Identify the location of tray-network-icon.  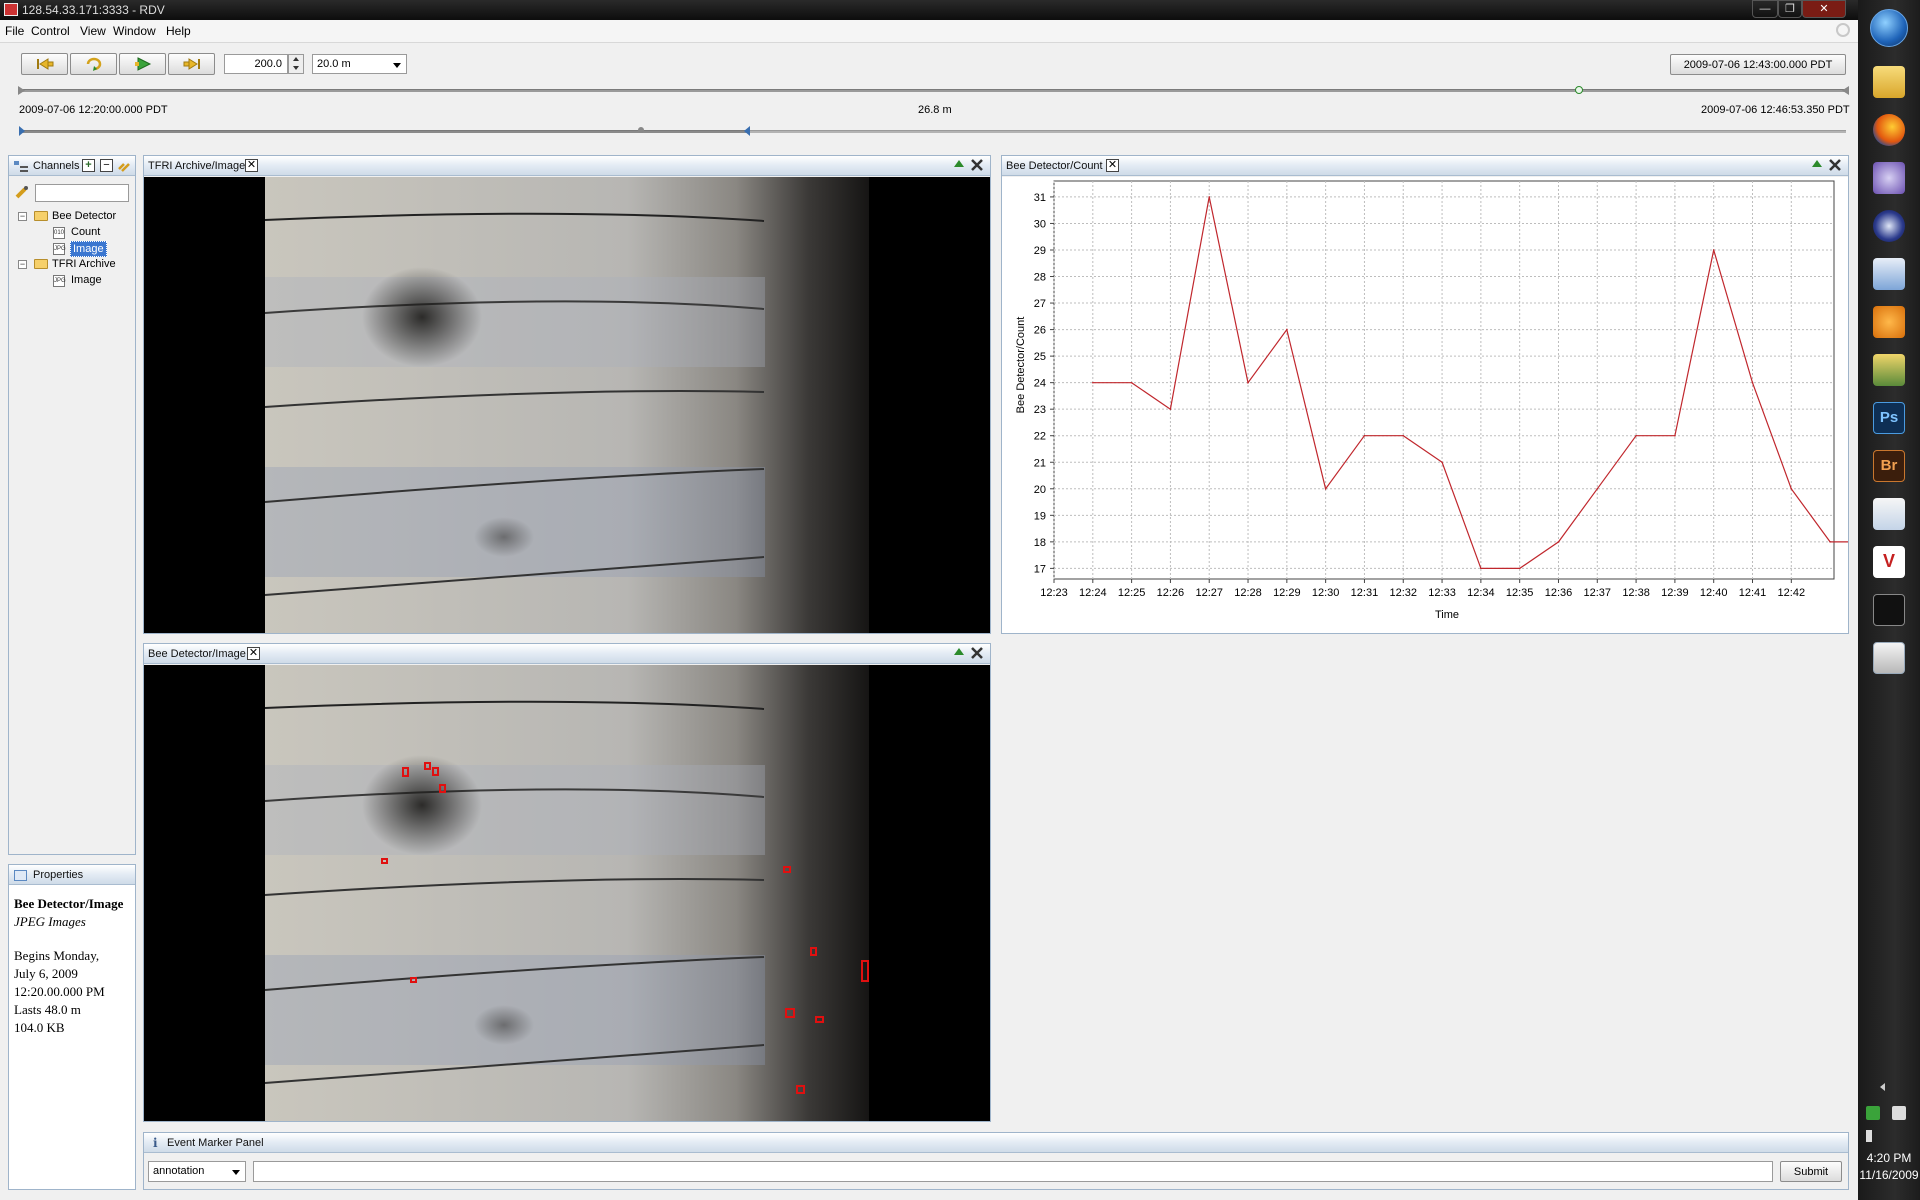
(1873, 1113).